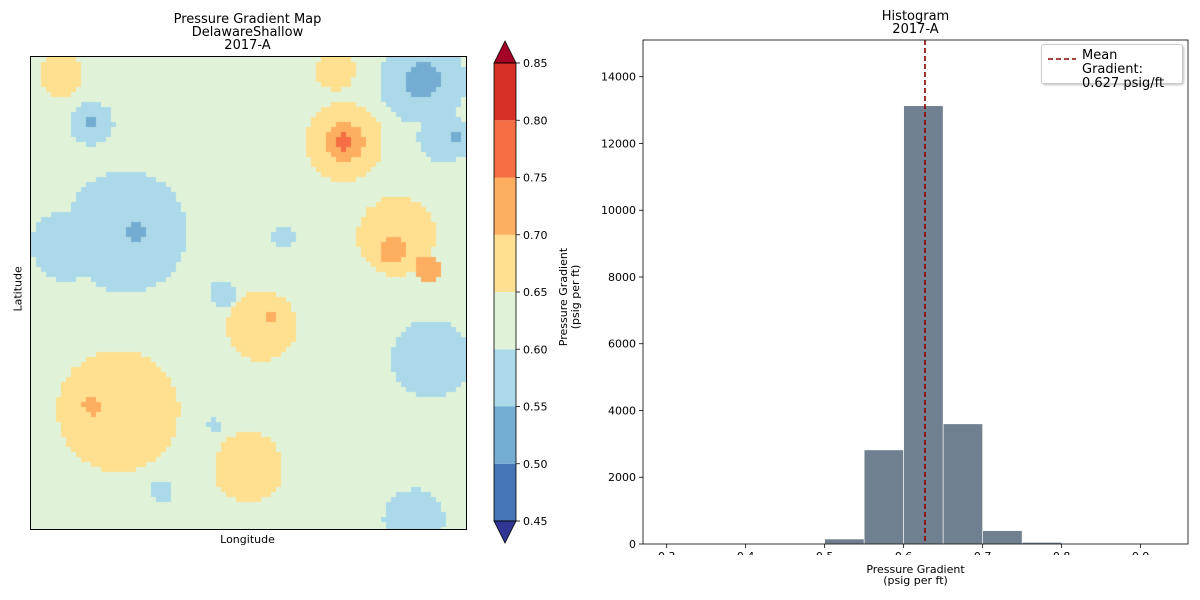  I want to click on histogram-legend: Mean Gradient: 0.627 psig/ft, so click(1112, 67).